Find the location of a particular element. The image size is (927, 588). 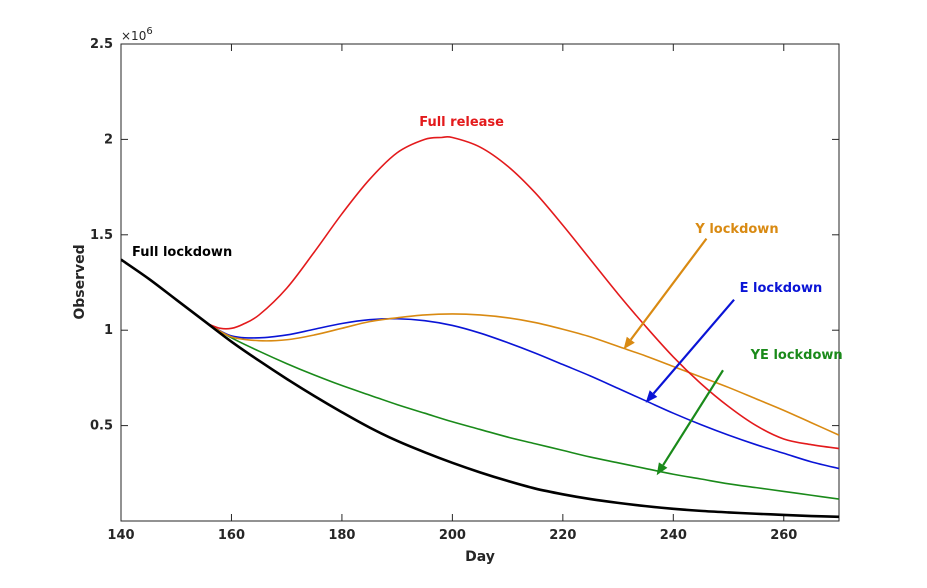

annotation-arrow-ye-lockdown is located at coordinates (693, 417).